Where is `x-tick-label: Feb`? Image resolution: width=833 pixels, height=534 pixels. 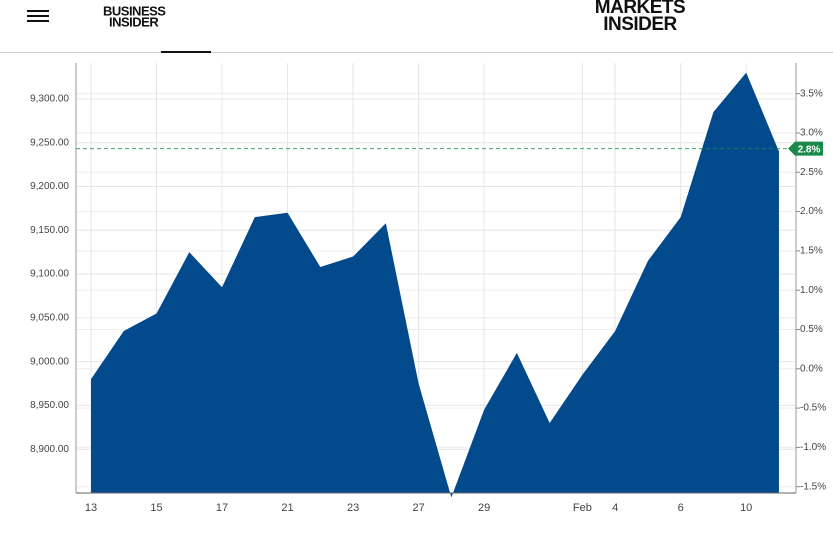 x-tick-label: Feb is located at coordinates (582, 508).